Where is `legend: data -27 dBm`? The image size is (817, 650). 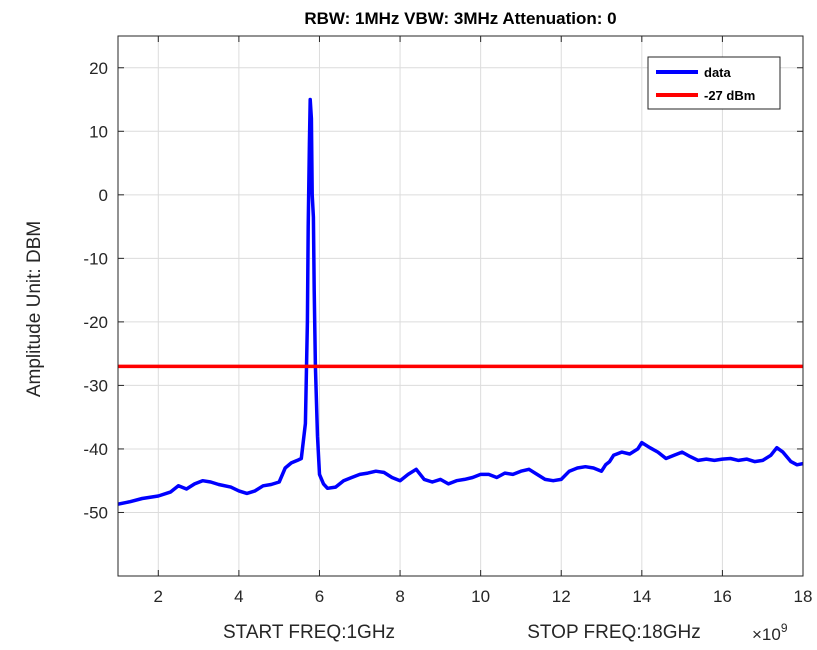 legend: data -27 dBm is located at coordinates (714, 83).